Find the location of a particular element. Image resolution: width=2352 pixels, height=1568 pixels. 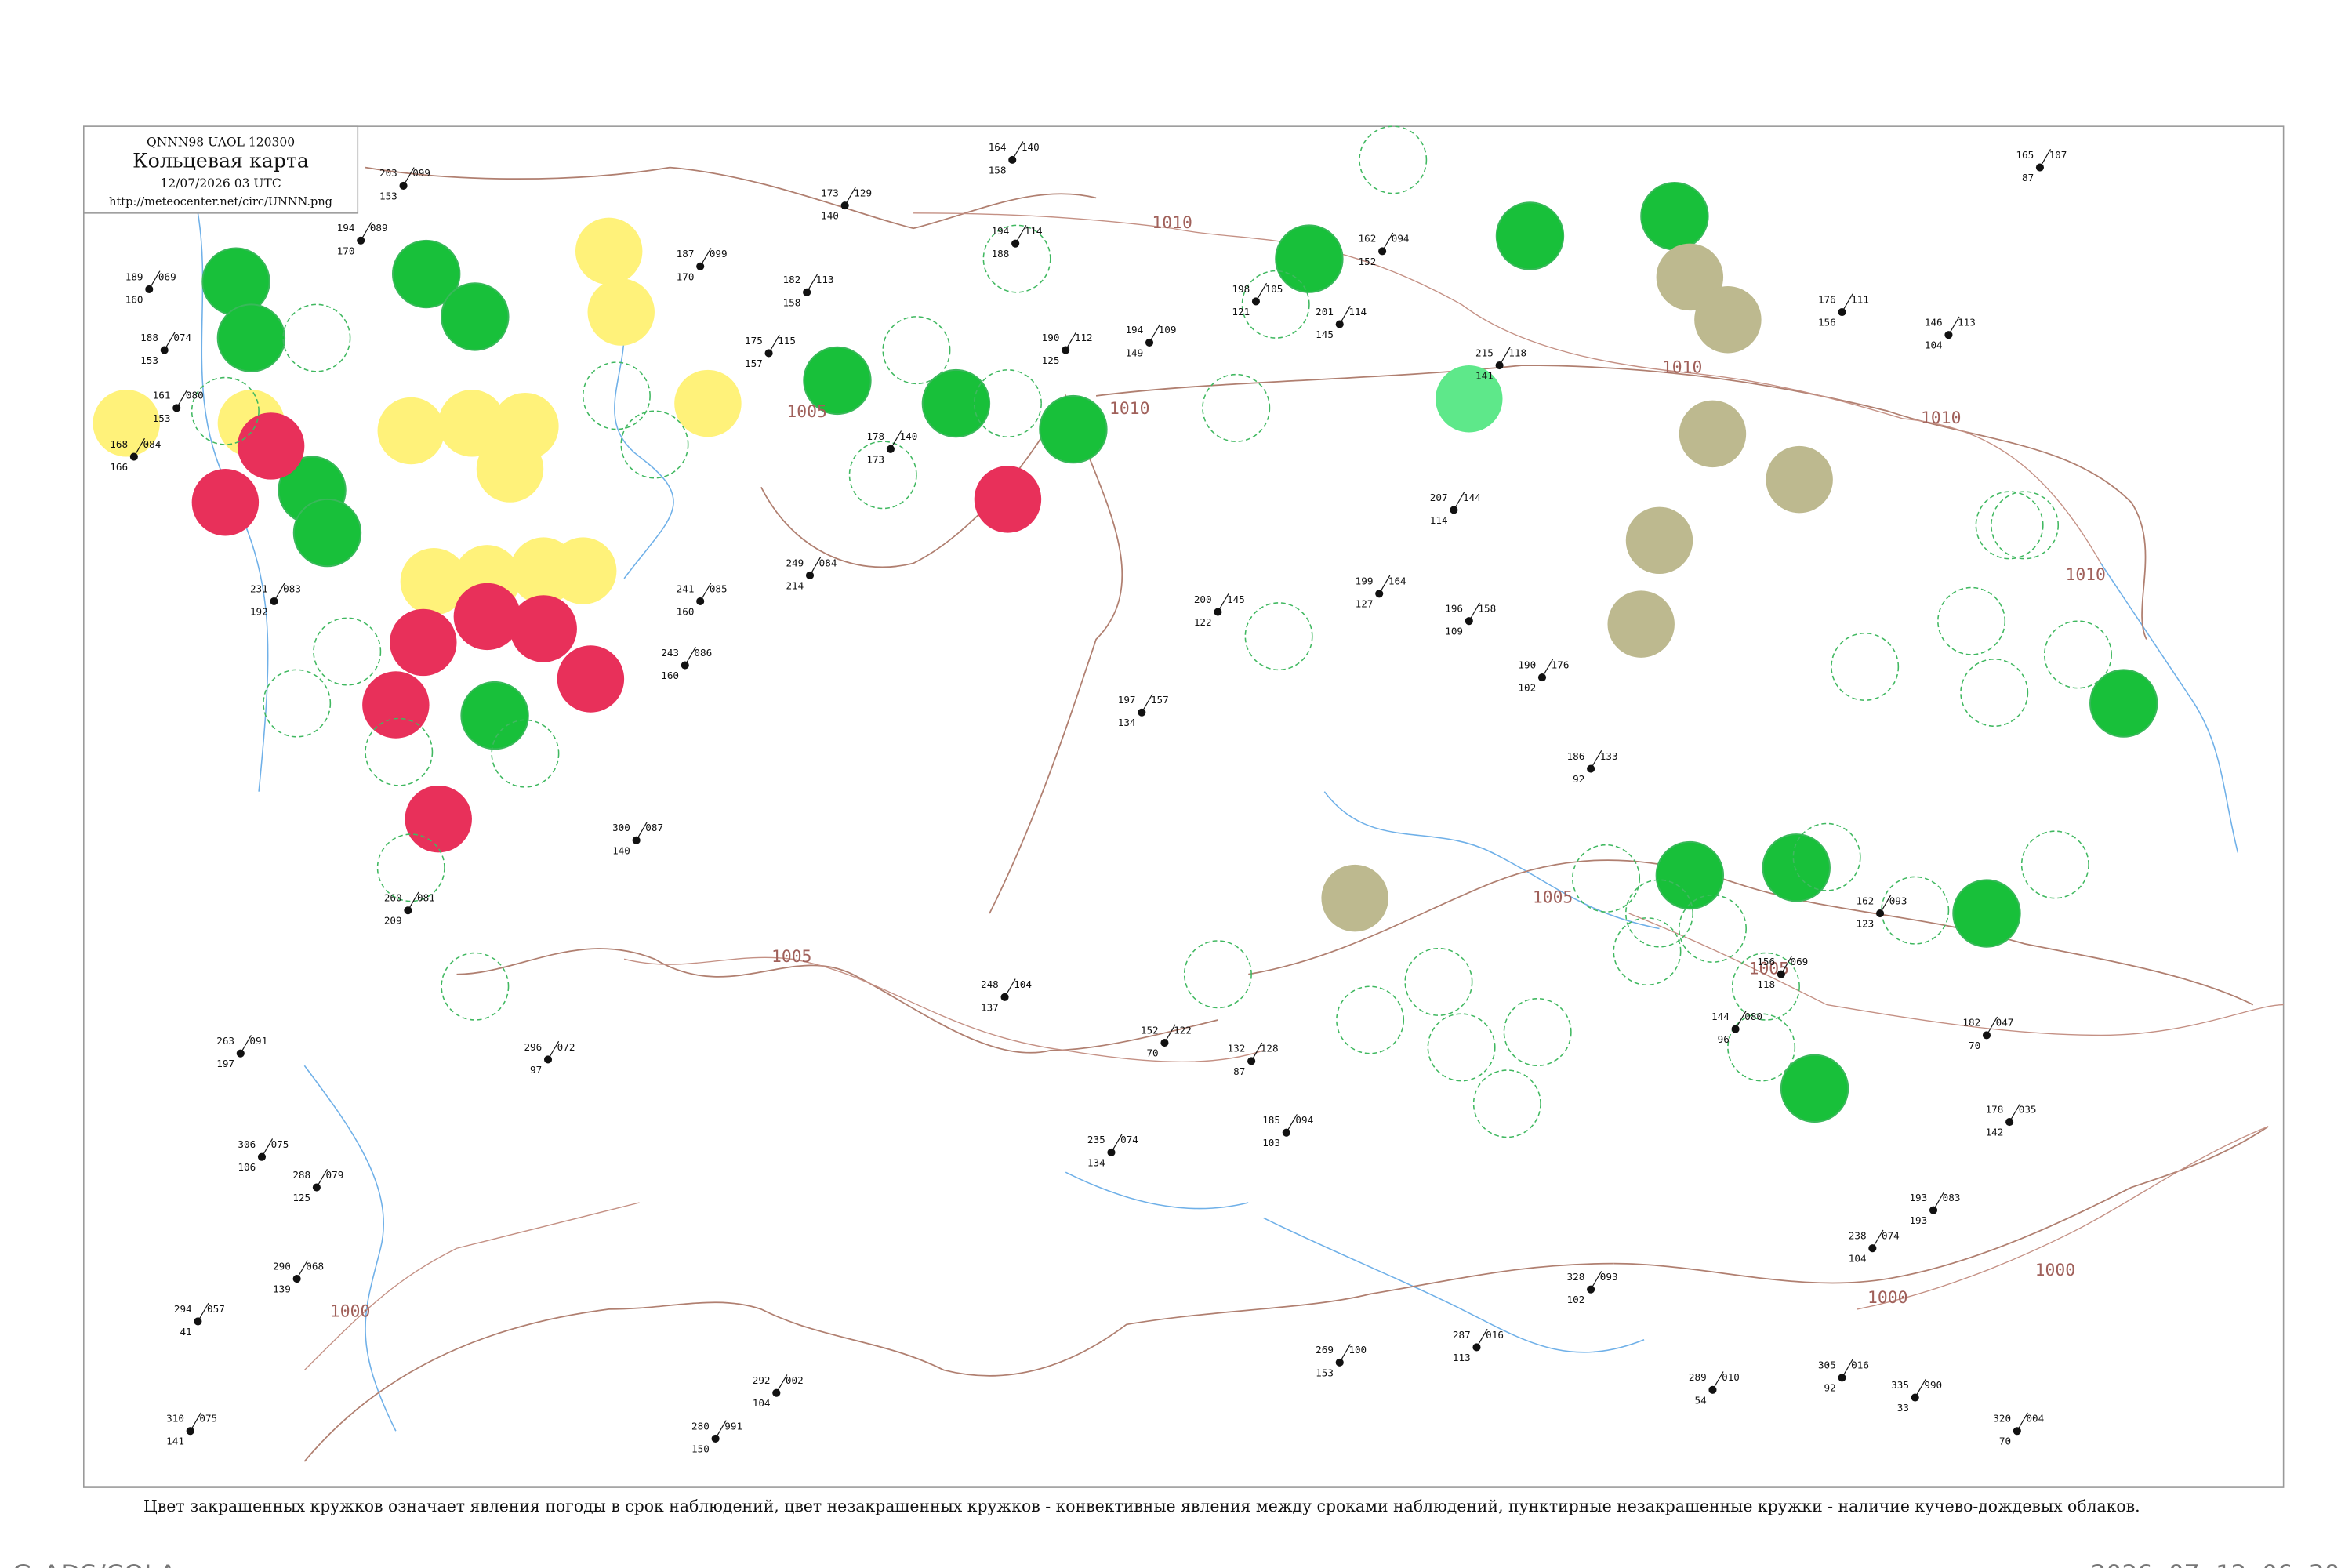

header-title: Кольцевая карта is located at coordinates (220, 161).